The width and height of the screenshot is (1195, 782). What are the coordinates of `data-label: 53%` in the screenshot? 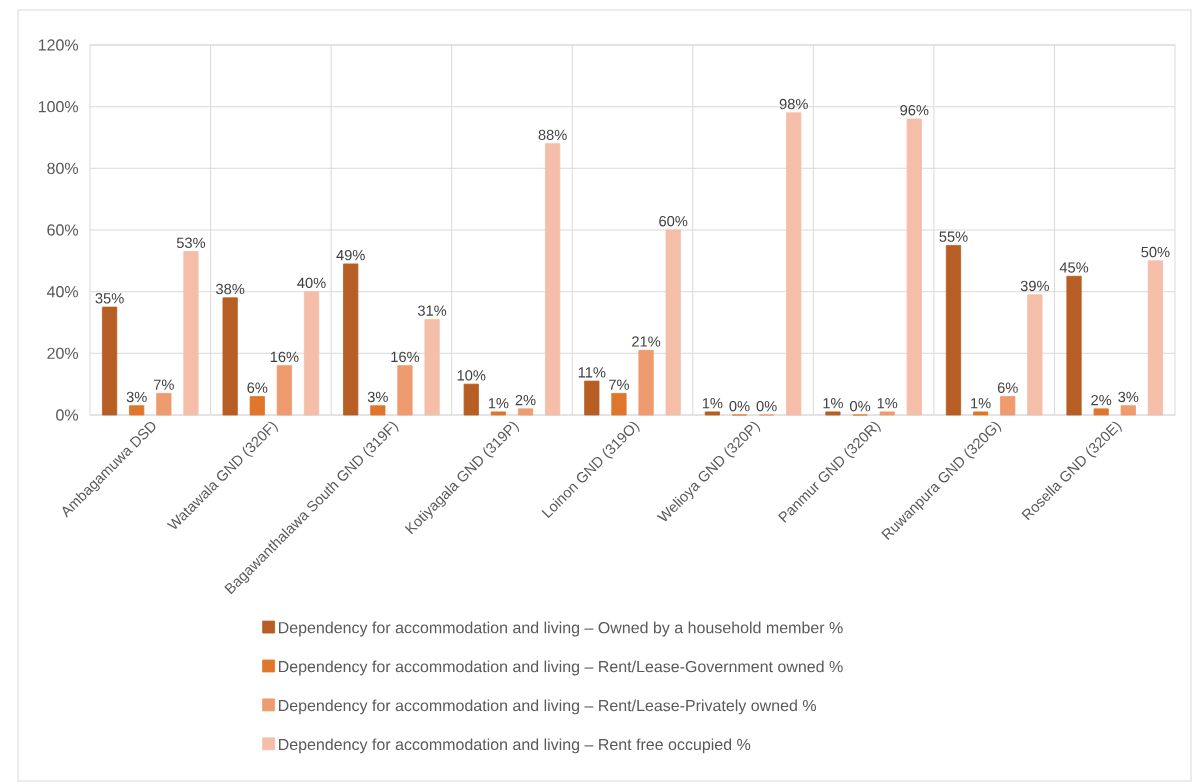 It's located at (191, 242).